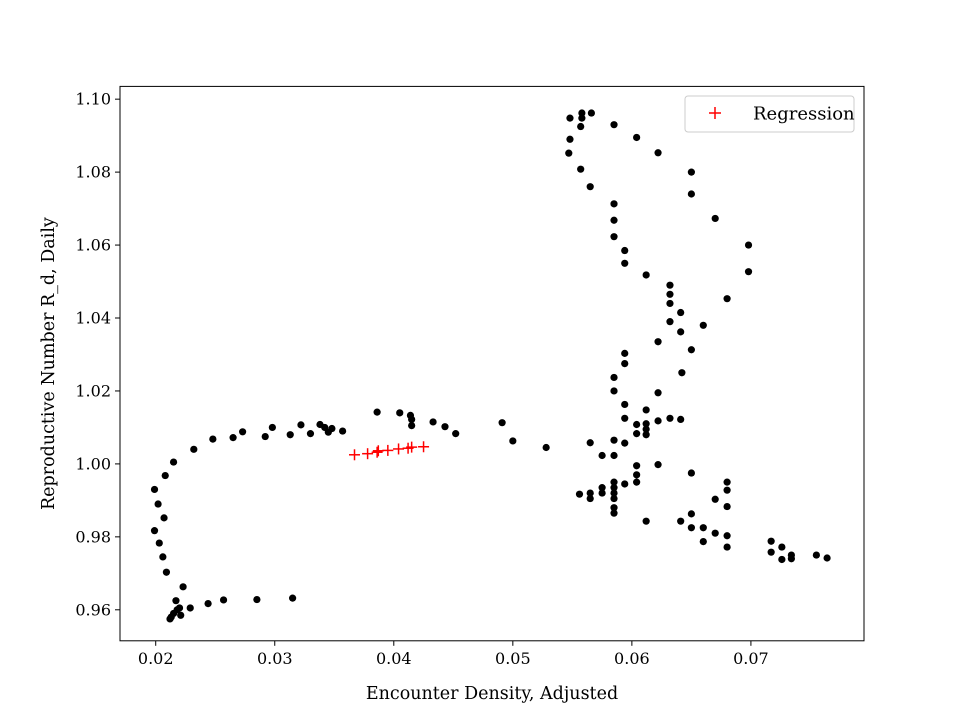  What do you see at coordinates (97, 354) in the screenshot?
I see `y-axis: 0.96 0.98 1.00 1.02 1.04 1.06 1.08 1.10` at bounding box center [97, 354].